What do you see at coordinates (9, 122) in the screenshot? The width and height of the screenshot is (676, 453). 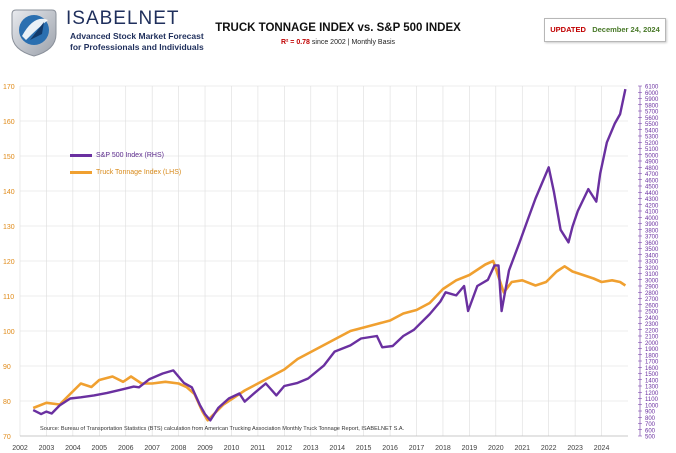 I see `left-tick-label: 160` at bounding box center [9, 122].